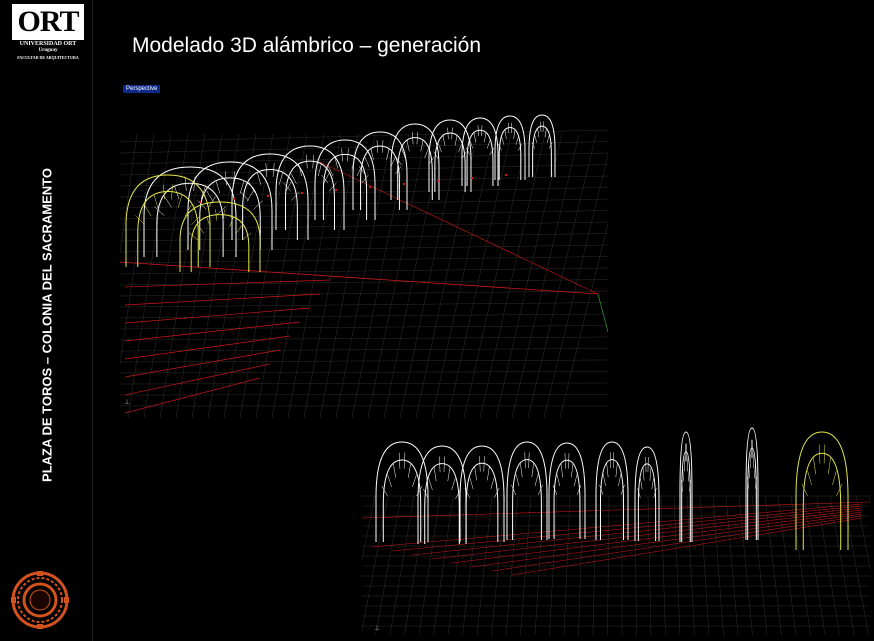 This screenshot has width=874, height=641. I want to click on viewport-tag: Perspective, so click(142, 89).